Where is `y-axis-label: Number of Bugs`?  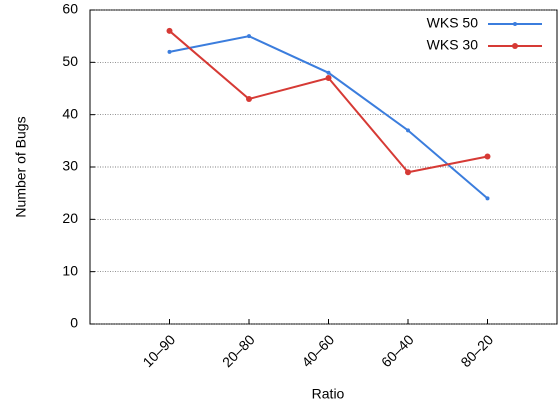
y-axis-label: Number of Bugs is located at coordinates (21, 166).